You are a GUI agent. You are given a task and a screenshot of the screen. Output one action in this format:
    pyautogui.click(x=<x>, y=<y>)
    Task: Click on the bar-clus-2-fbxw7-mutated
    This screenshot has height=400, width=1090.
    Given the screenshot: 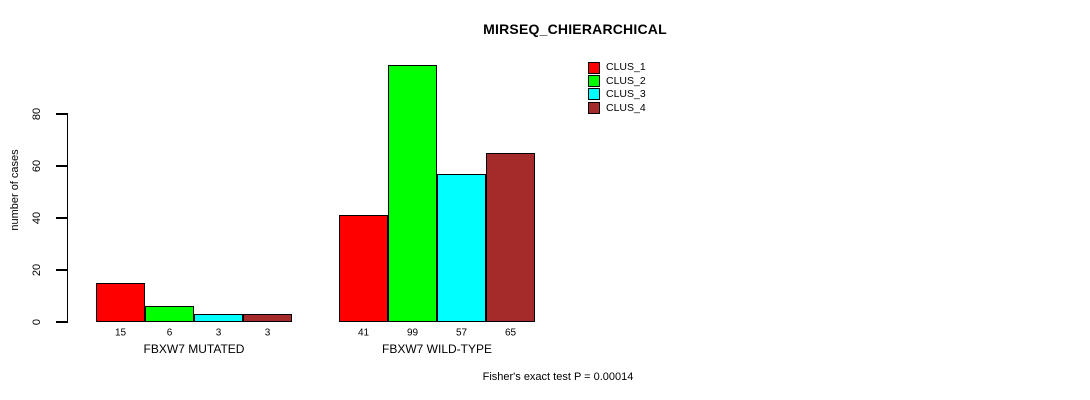 What is the action you would take?
    pyautogui.click(x=169, y=314)
    